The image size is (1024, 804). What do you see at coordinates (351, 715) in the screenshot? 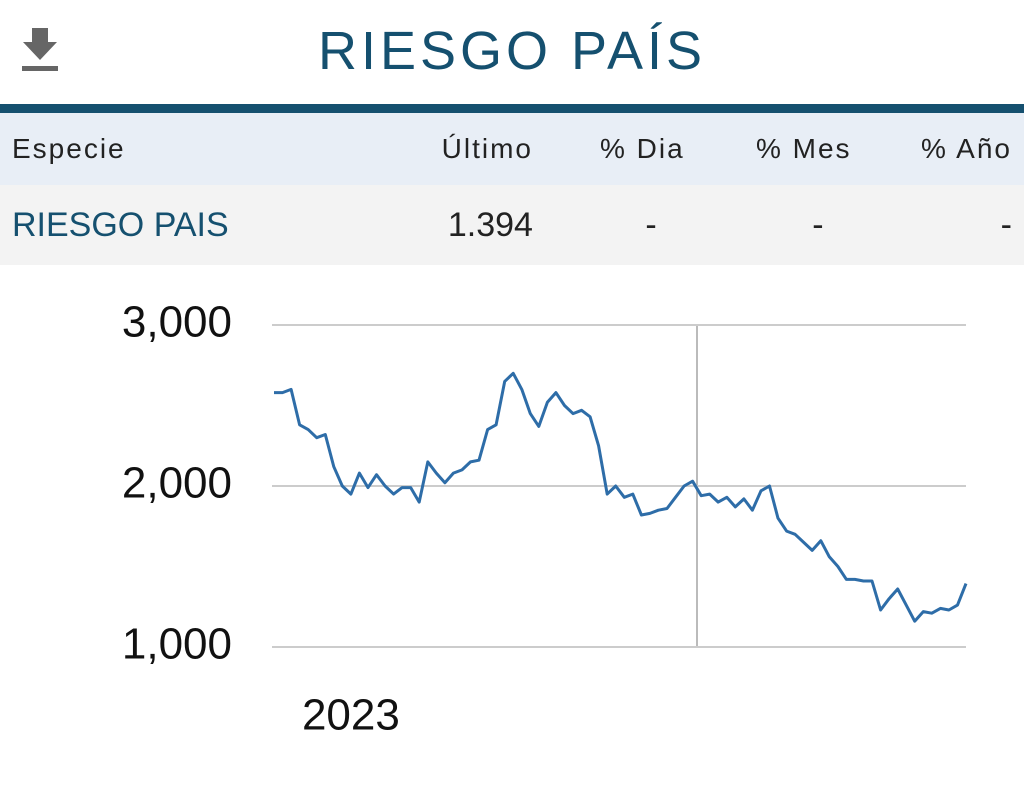
I see `x-tick-label: 2023` at bounding box center [351, 715].